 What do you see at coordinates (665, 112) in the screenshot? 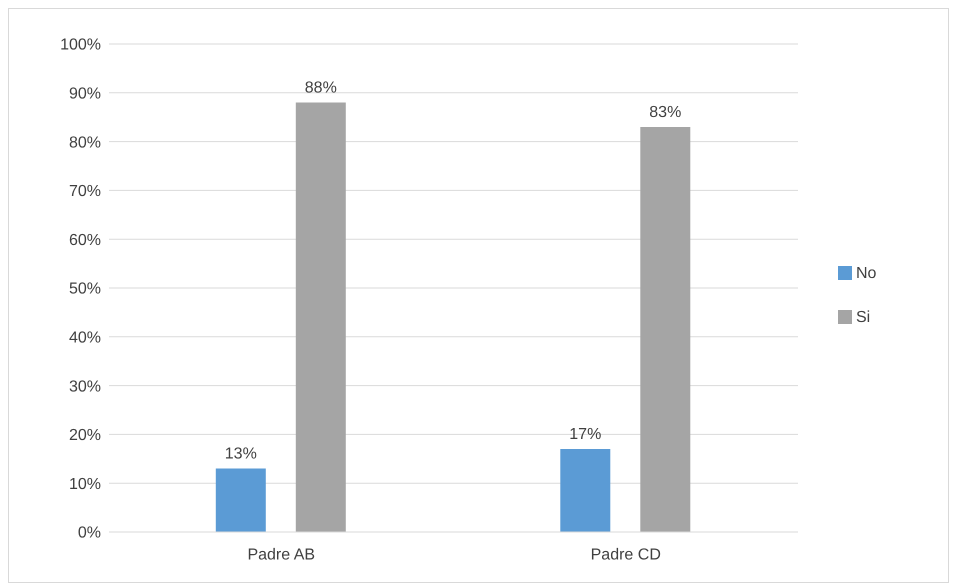
I see `data-label: 83%` at bounding box center [665, 112].